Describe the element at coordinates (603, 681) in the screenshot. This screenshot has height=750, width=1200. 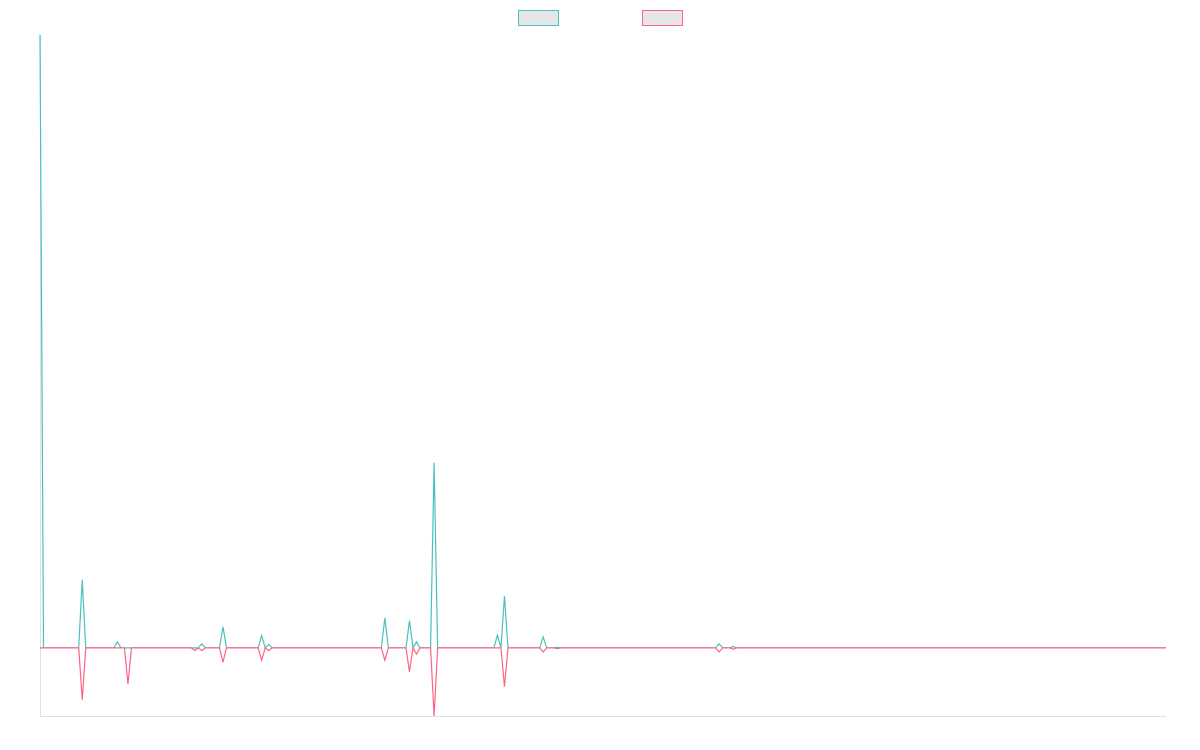
I see `series-line` at that location.